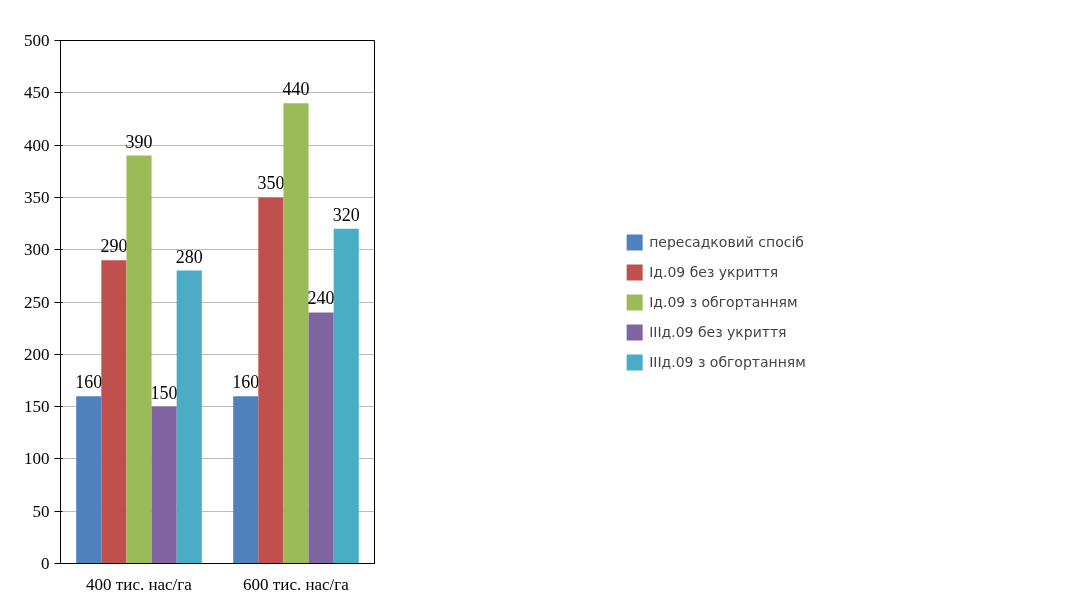 This screenshot has width=1066, height=606. I want to click on y-tick-label: 450, so click(37, 93).